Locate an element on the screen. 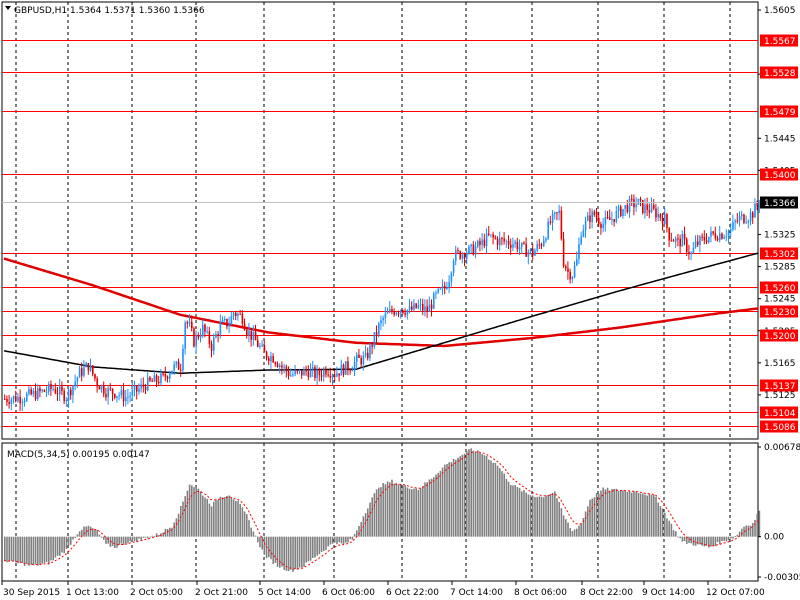  time-tick-label: 30 Sep 2015 is located at coordinates (31, 593).